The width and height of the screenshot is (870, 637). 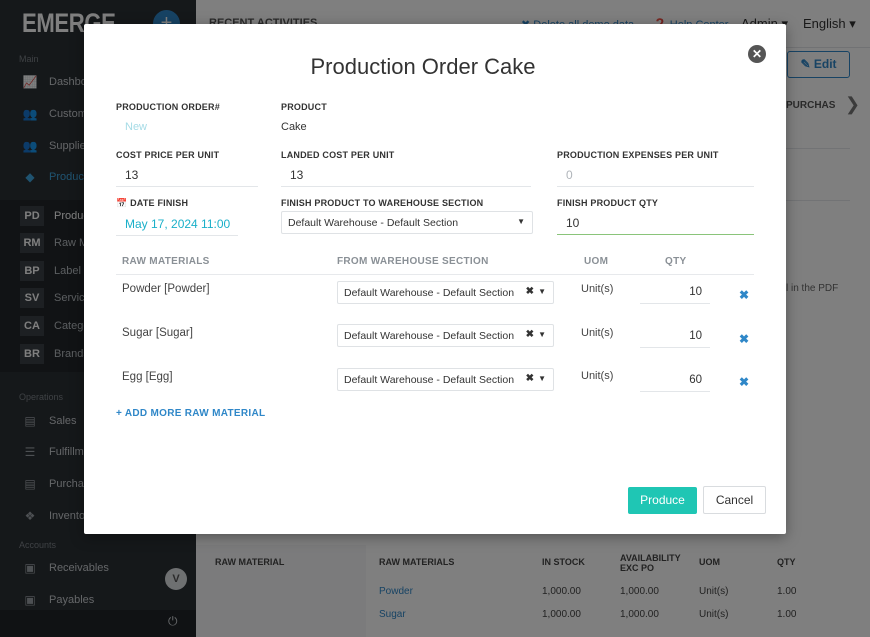 I want to click on date-finish-label: 📅 DATE FINISH, so click(x=152, y=203).